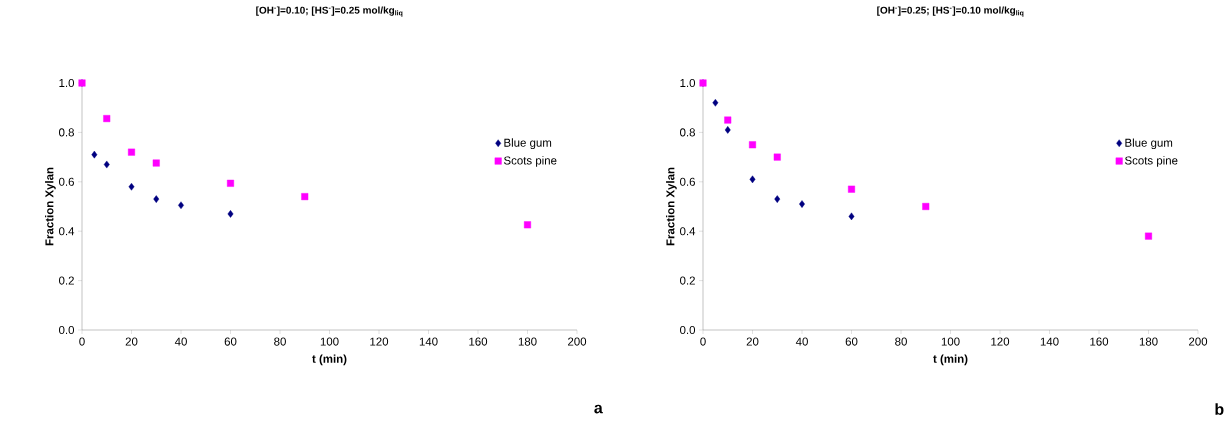 The width and height of the screenshot is (1231, 423). I want to click on chart-title: [OH$^{-}$]=0.10; [HS$^{-}$]=0.25 mol/kg$_{liq}$, so click(329, 11).